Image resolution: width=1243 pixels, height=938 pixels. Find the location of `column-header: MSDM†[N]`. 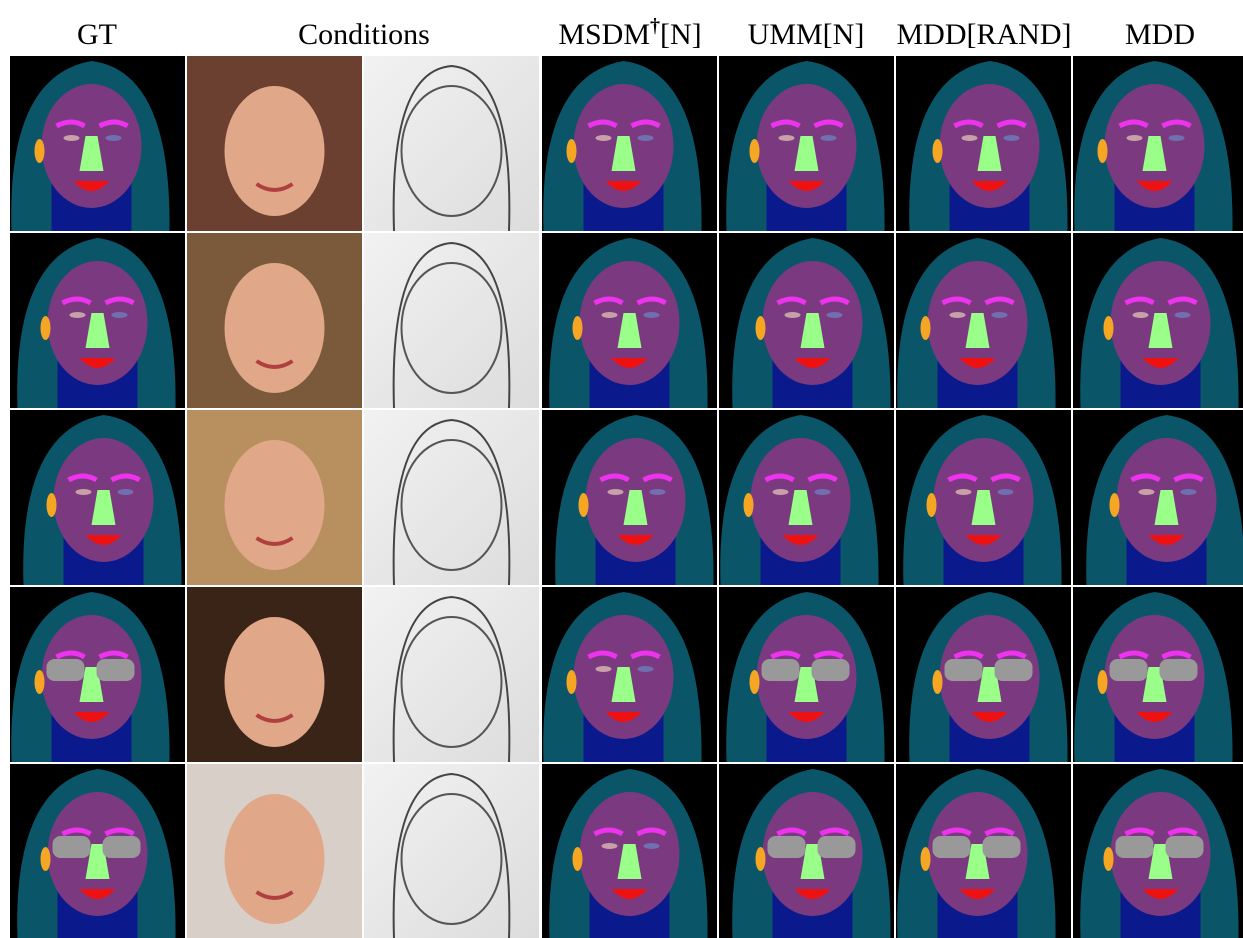

column-header: MSDM†[N] is located at coordinates (629, 33).